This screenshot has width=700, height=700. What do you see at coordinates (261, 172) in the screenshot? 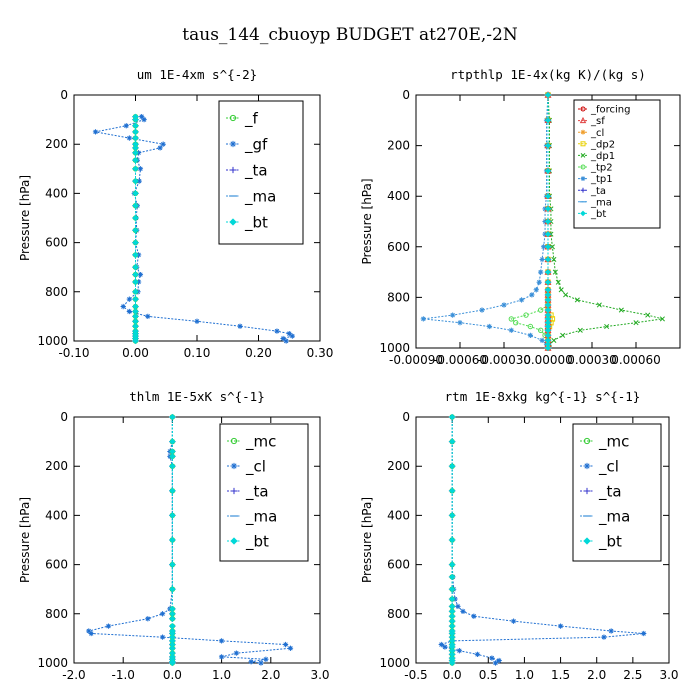
I see `legend: _f _gf _ta _ma _bt` at bounding box center [261, 172].